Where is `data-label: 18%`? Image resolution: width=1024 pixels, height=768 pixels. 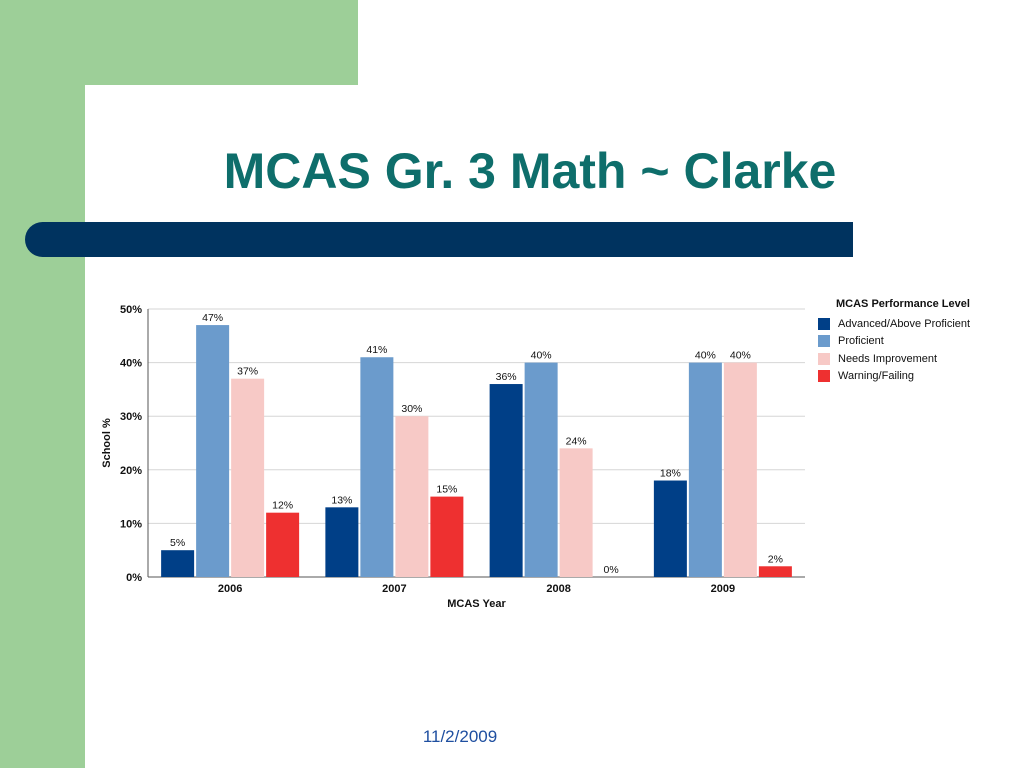
data-label: 18% is located at coordinates (670, 474).